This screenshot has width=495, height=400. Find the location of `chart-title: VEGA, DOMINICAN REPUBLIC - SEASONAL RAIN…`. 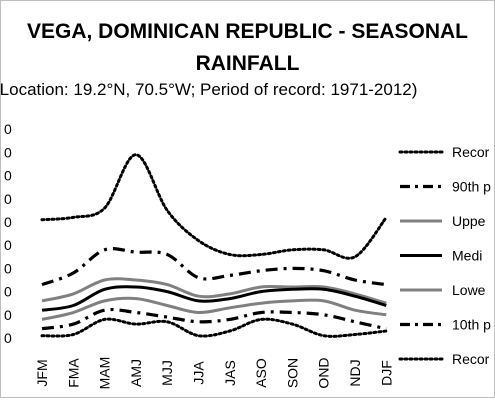

chart-title: VEGA, DOMINICAN REPUBLIC - SEASONAL RAIN… is located at coordinates (247, 47).